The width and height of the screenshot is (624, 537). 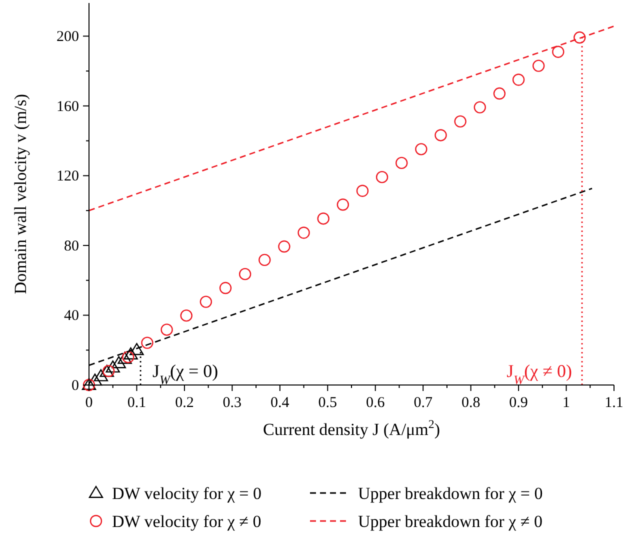 What do you see at coordinates (566, 403) in the screenshot?
I see `x-tick-label: 1` at bounding box center [566, 403].